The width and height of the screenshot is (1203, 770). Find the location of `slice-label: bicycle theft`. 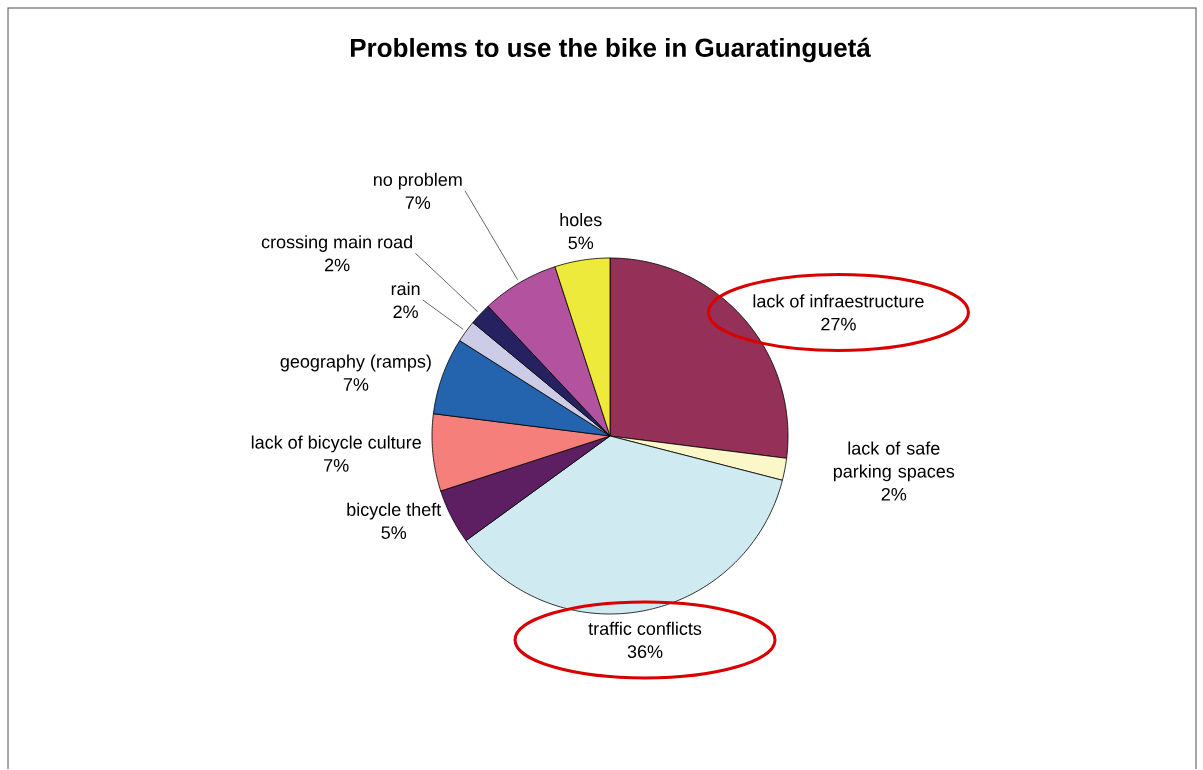

slice-label: bicycle theft is located at coordinates (394, 511).